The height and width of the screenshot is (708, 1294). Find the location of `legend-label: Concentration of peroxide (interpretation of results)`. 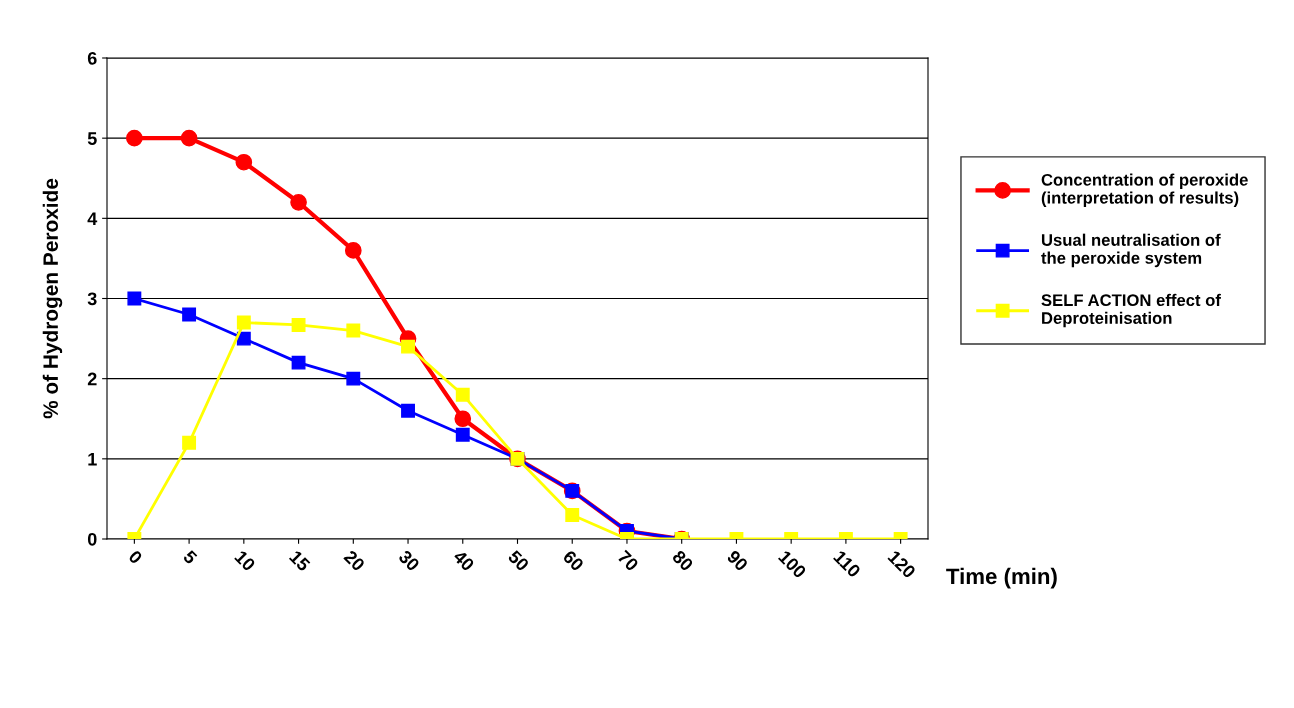

legend-label: Concentration of peroxide (interpretation of results) is located at coordinates (1144, 190).